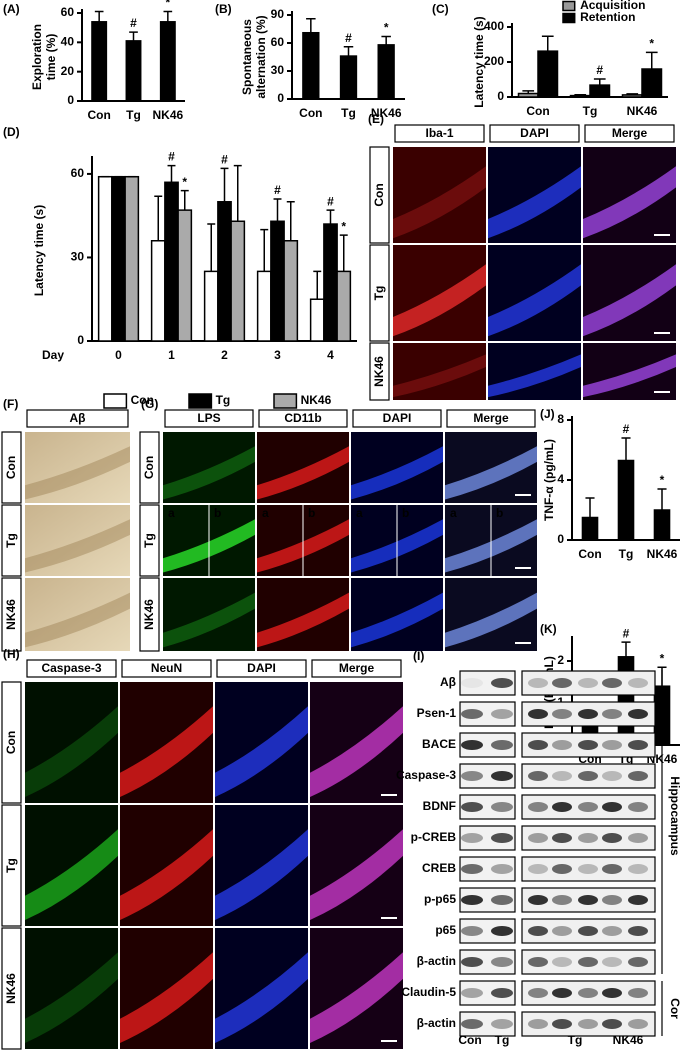  What do you see at coordinates (68, 12) in the screenshot?
I see `y-tick-label: 60` at bounding box center [68, 12].